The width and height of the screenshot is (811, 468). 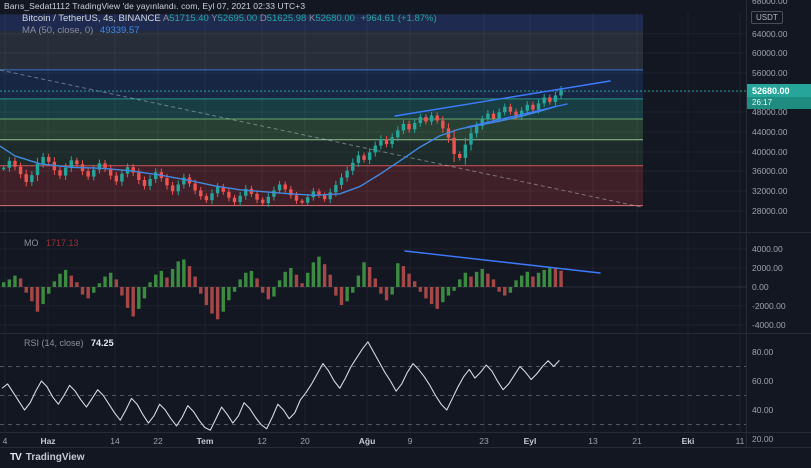 I want to click on time-axis-label: Tem, so click(x=205, y=441).